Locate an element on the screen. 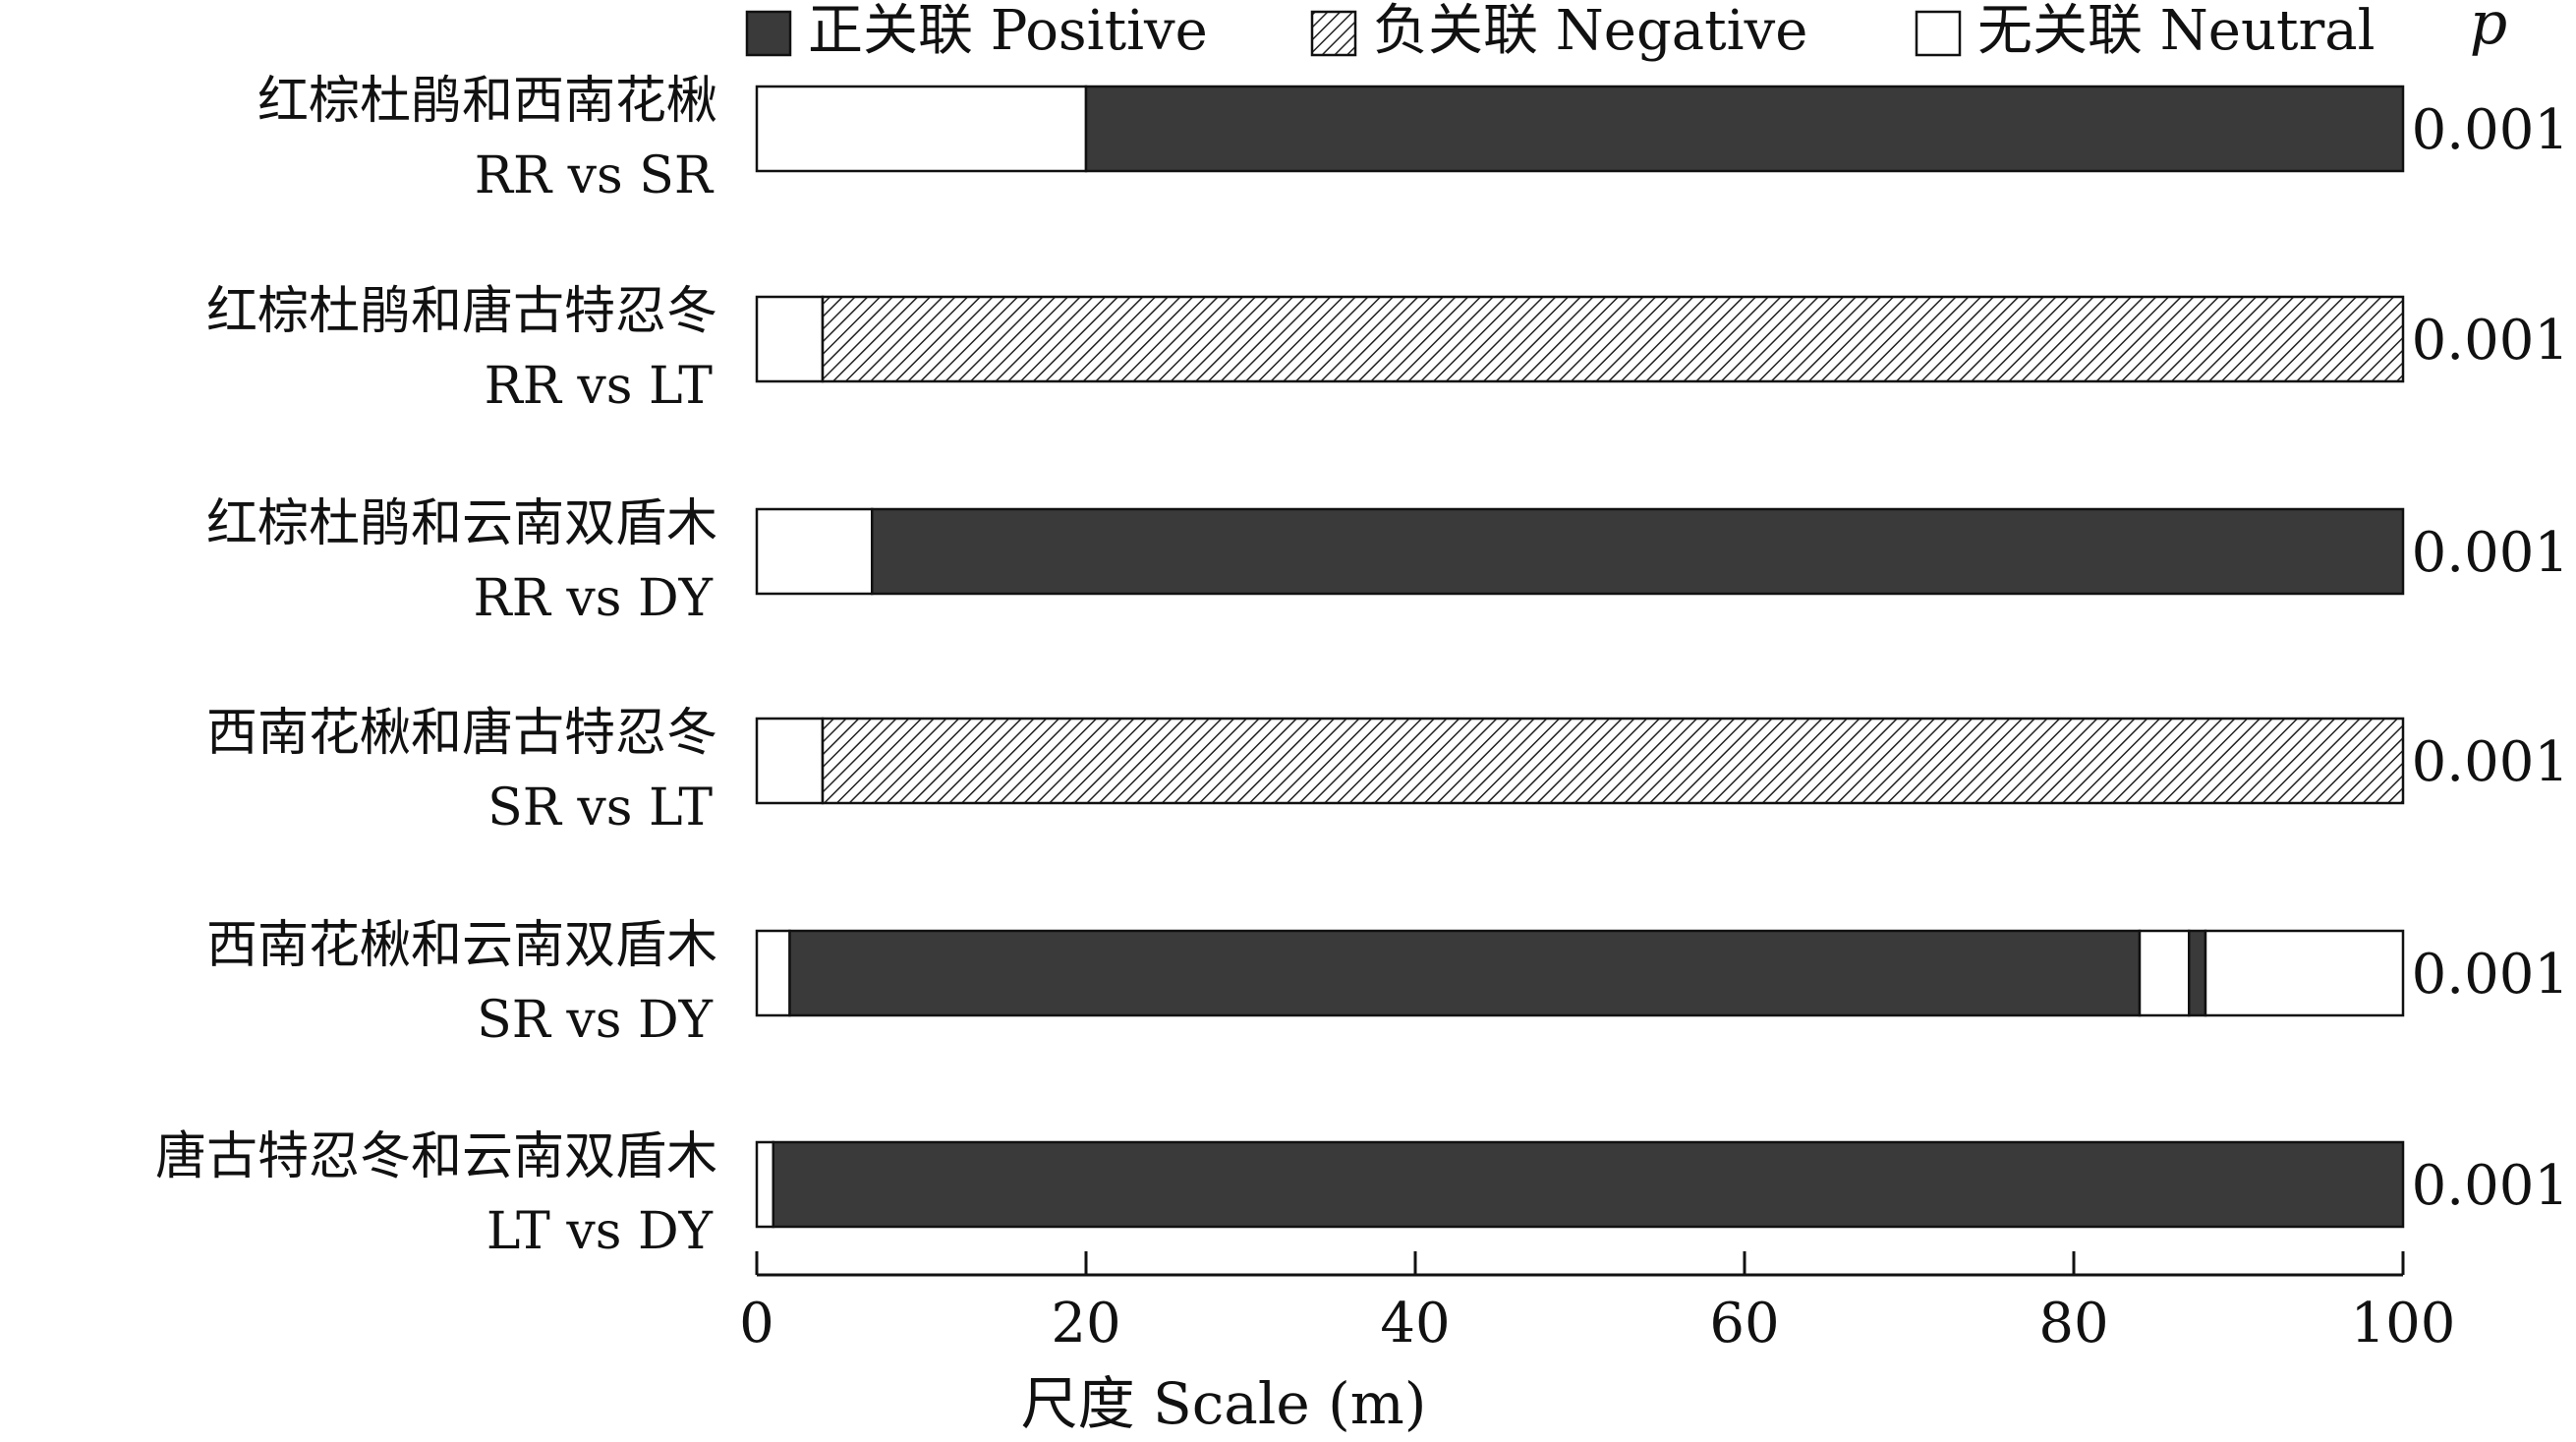  legend: 正关联 Positive 负关联 Negative 无关联 Neutral is located at coordinates (1561, 31).